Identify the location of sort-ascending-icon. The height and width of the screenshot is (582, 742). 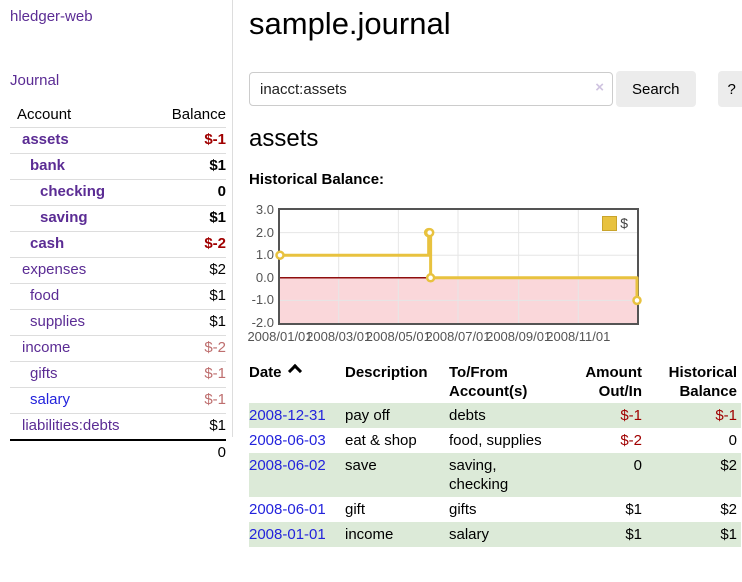
(294, 371).